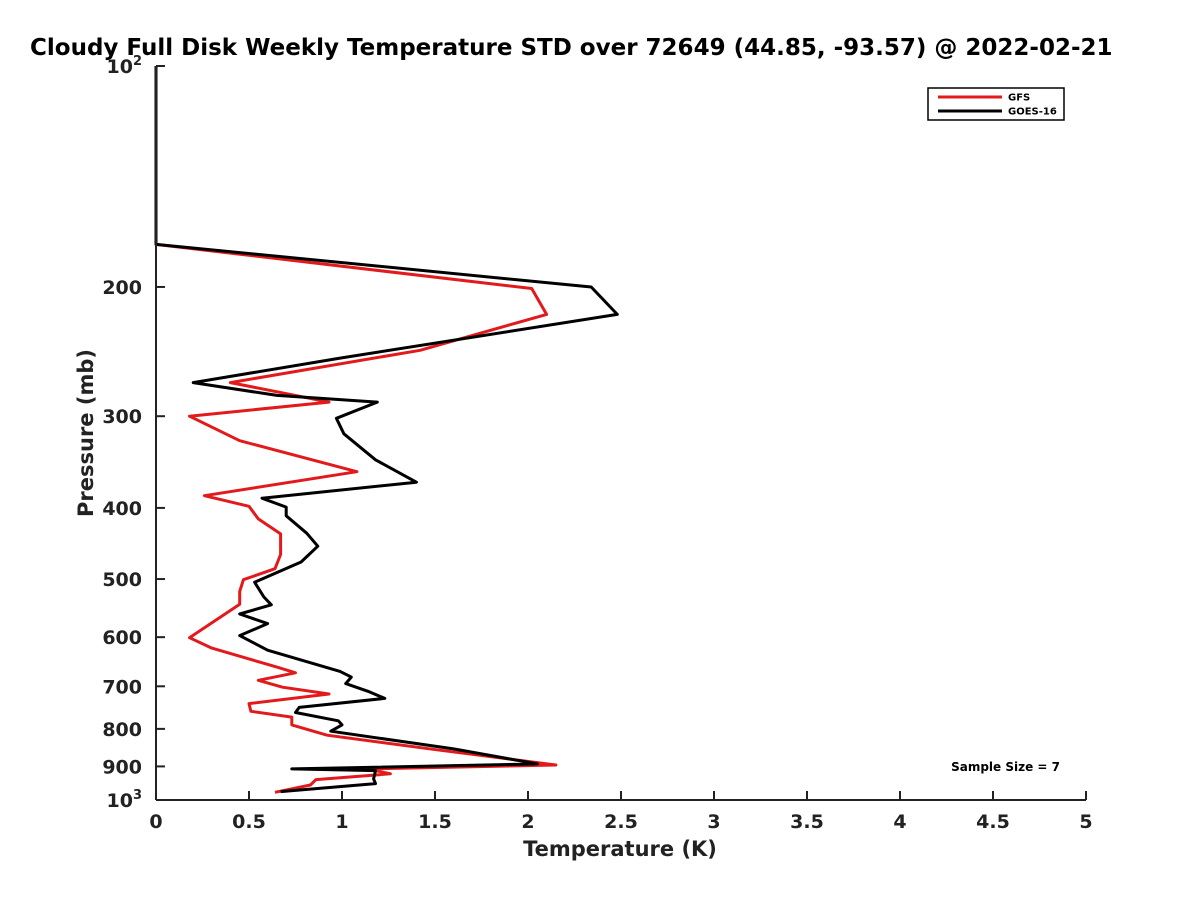  I want to click on y-axis-label: Pressure (mb), so click(86, 433).